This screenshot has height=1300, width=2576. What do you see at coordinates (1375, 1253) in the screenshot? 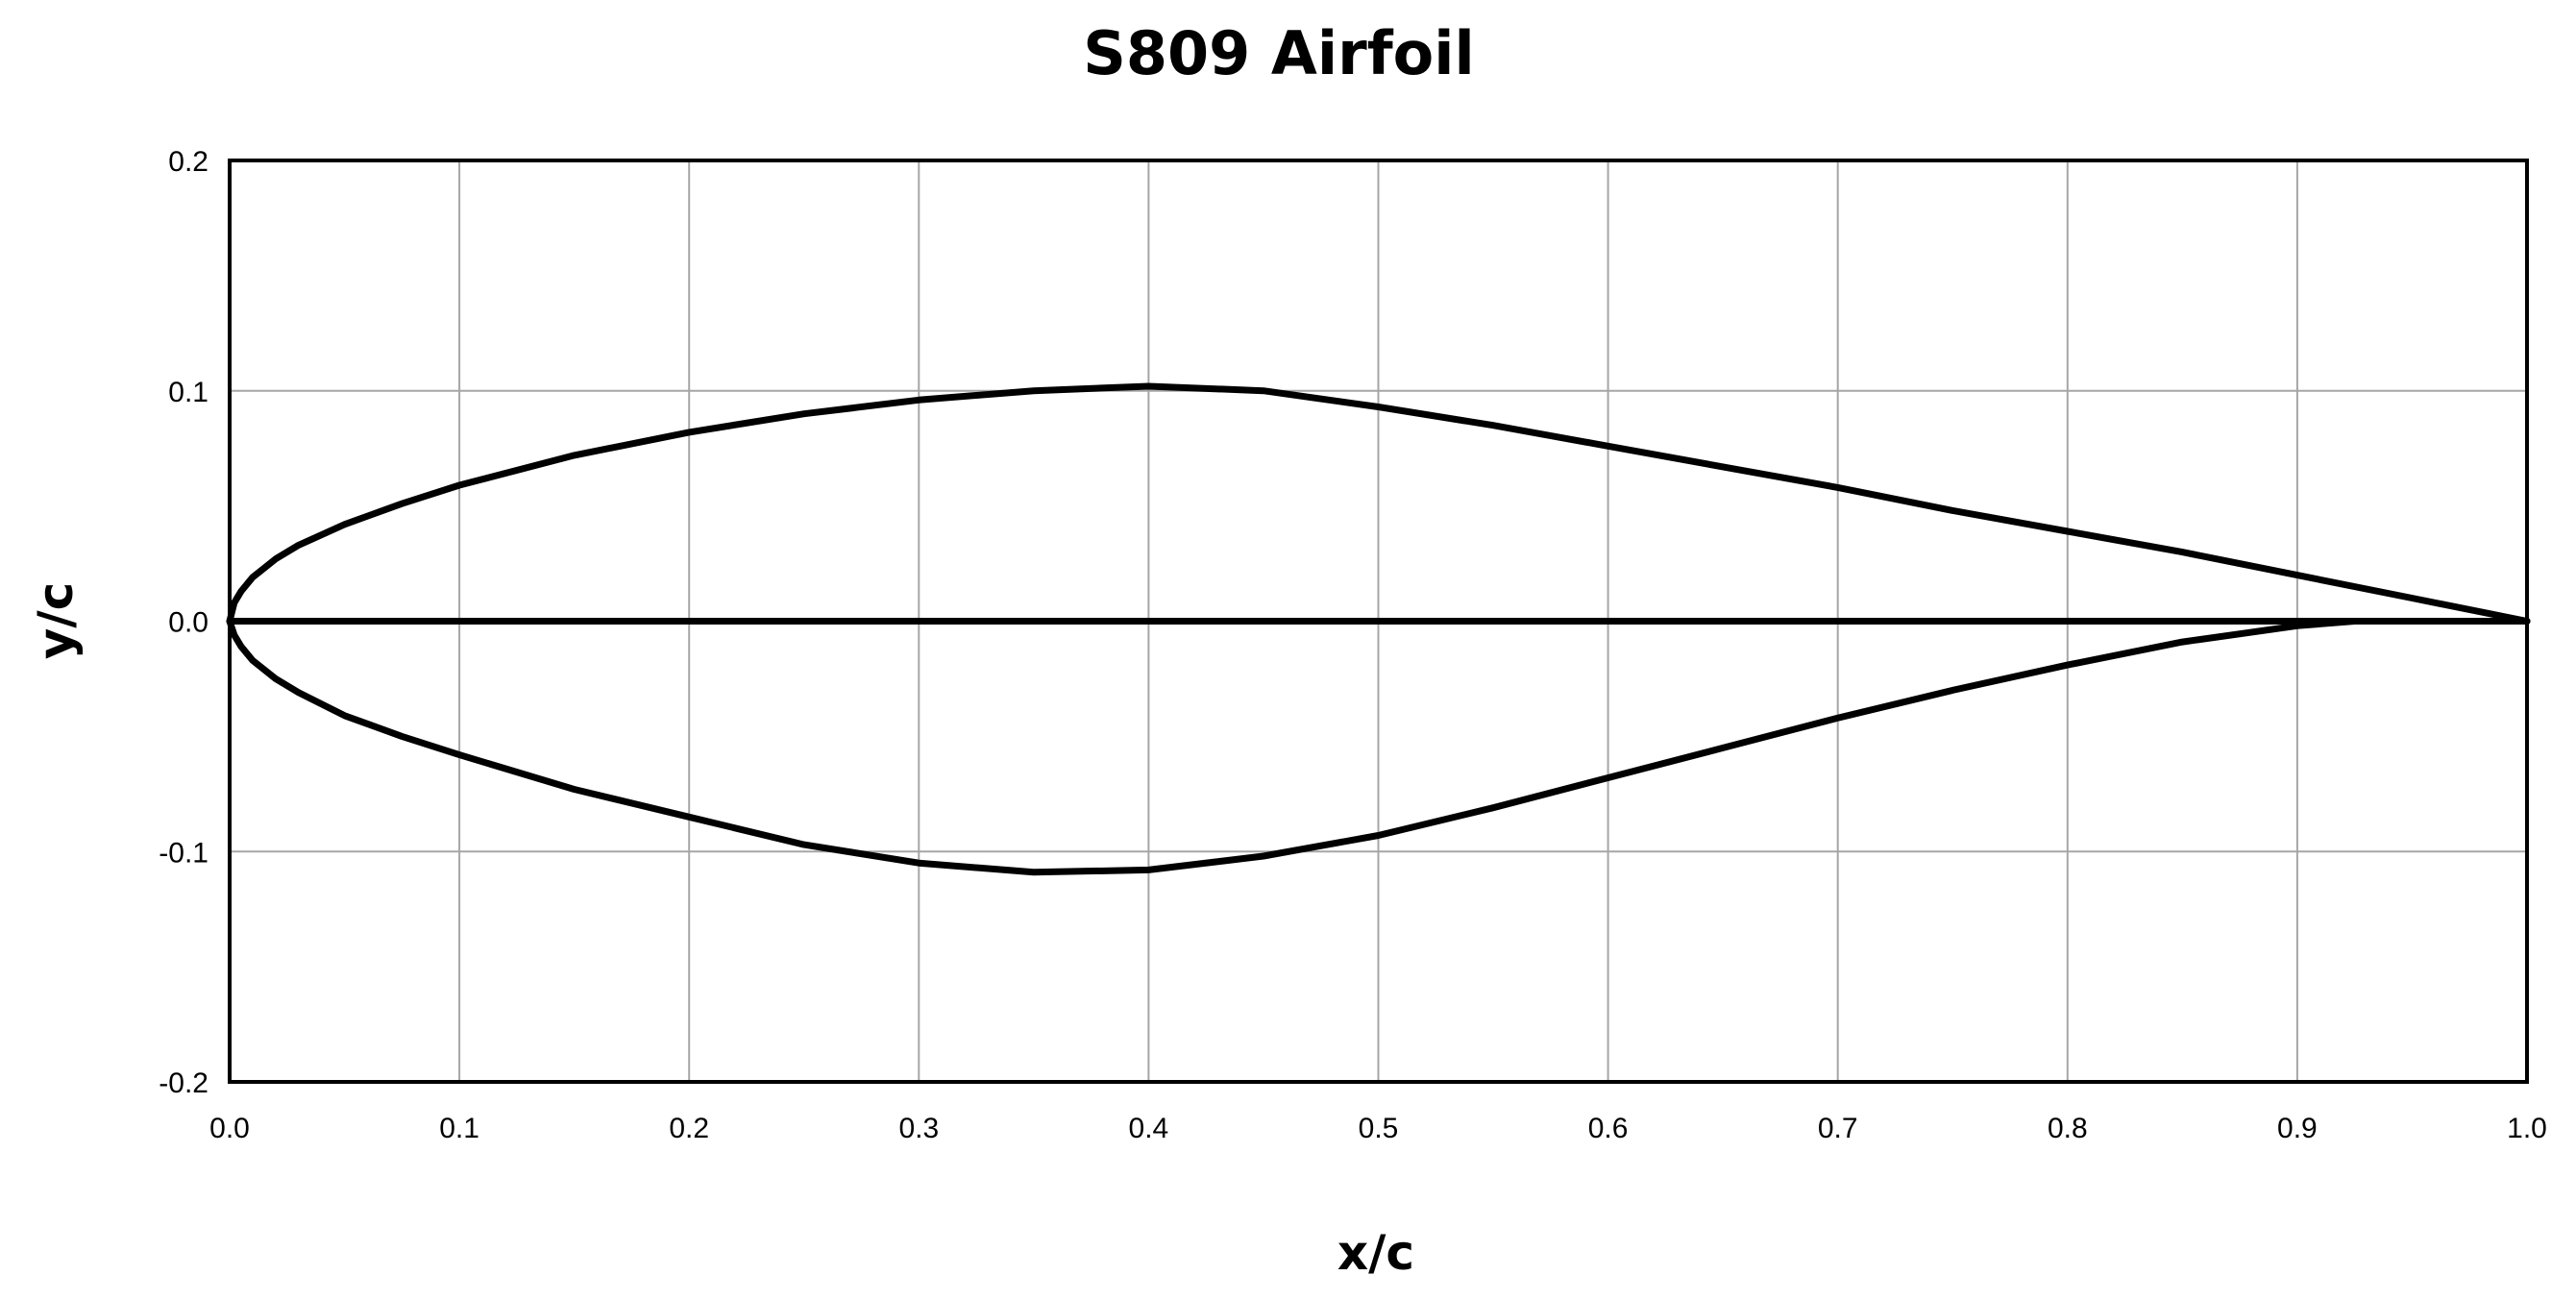
I see `x-axis-label: x/c` at bounding box center [1375, 1253].